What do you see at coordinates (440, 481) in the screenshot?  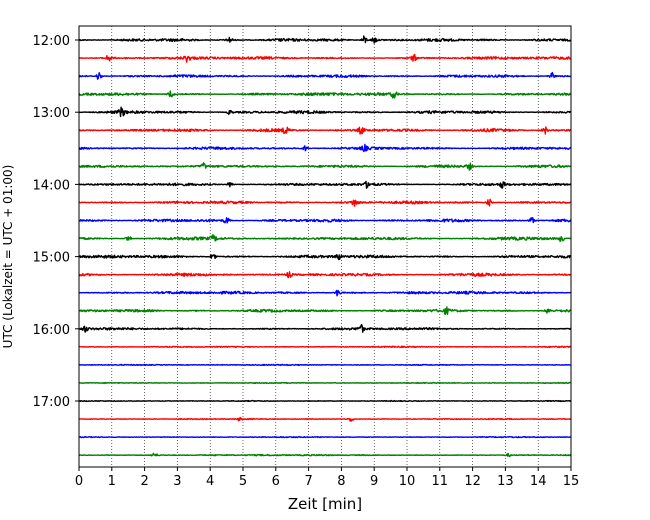 I see `x-tick-label-11: 11` at bounding box center [440, 481].